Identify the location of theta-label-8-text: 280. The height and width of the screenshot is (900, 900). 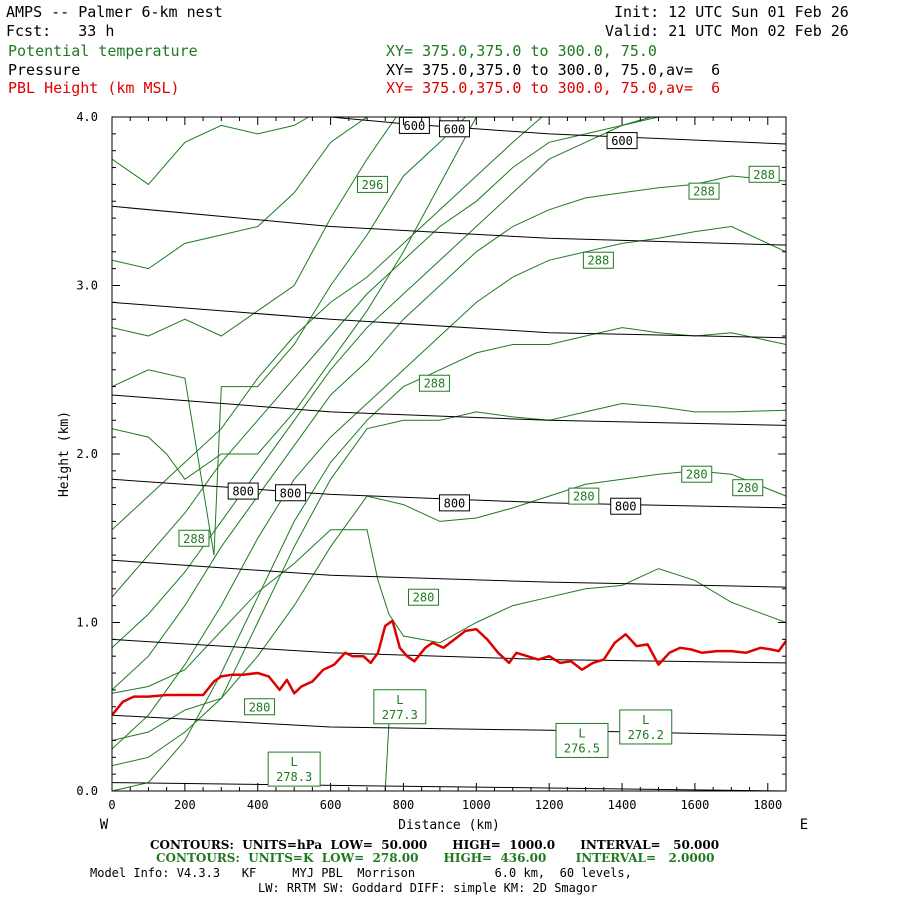
(697, 475).